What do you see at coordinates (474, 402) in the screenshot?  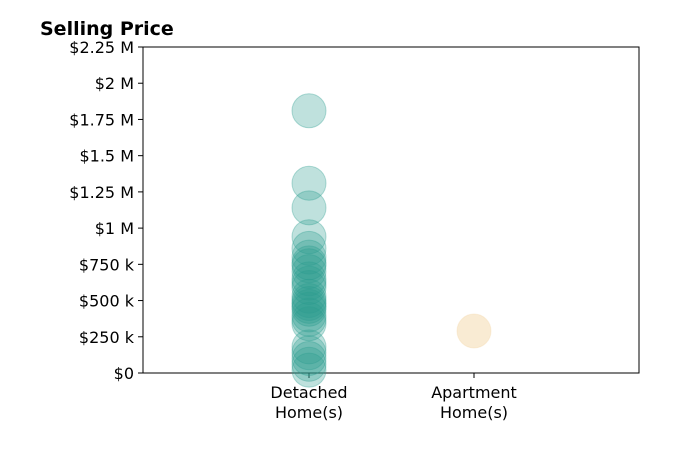 I see `x-tick-label: Apartment Home(s)` at bounding box center [474, 402].